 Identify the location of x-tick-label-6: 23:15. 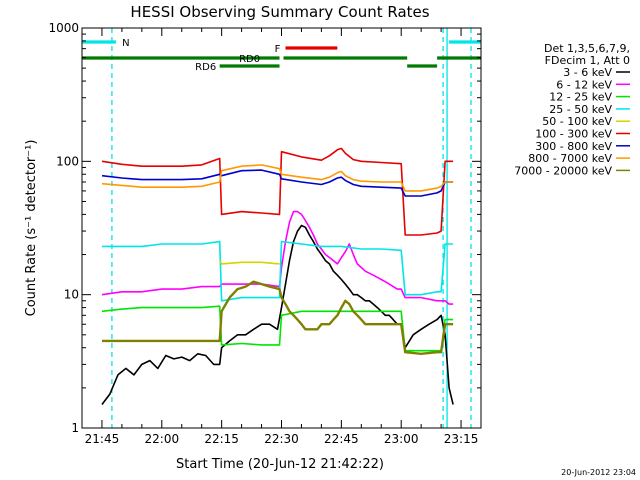
(461, 439).